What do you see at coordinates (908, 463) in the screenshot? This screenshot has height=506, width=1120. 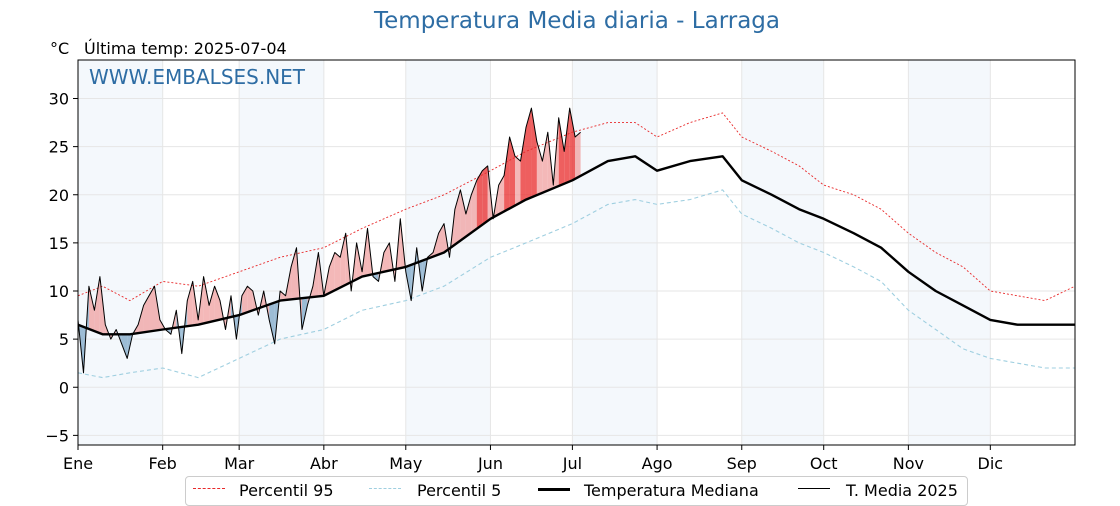 I see `x-tick-label: Nov` at bounding box center [908, 463].